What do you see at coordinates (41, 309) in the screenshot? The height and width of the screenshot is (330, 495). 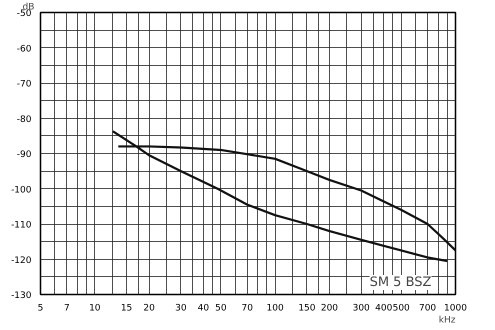 I see `x-tick-label: 5` at bounding box center [41, 309].